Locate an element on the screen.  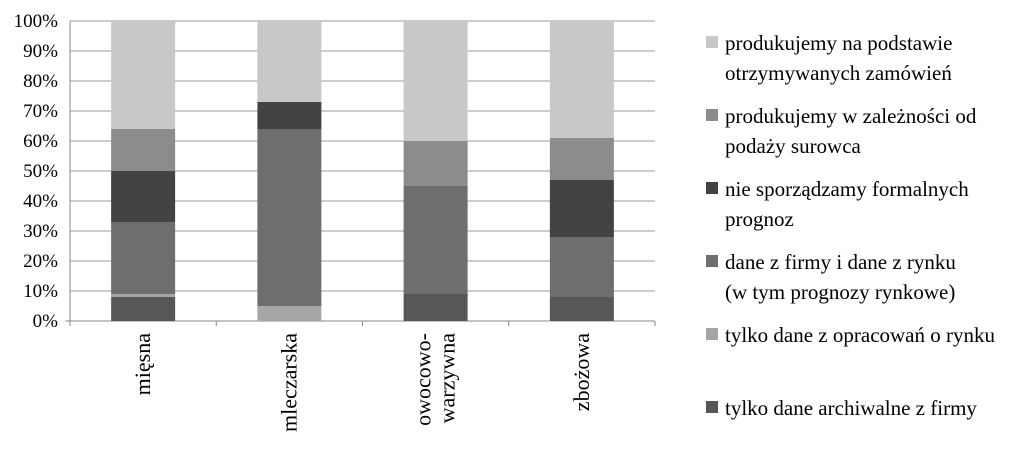
legend-label-line: dane z firmy i dane z rynku is located at coordinates (840, 262).